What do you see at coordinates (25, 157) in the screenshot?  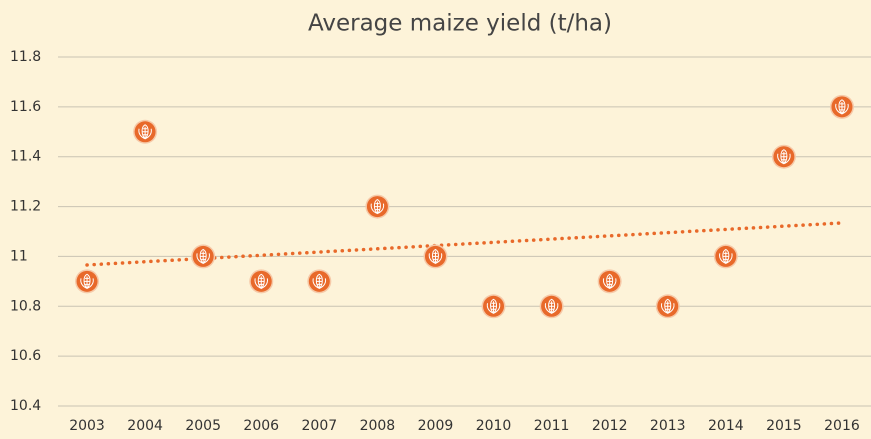 I see `y-tick-label: 11.4` at bounding box center [25, 157].